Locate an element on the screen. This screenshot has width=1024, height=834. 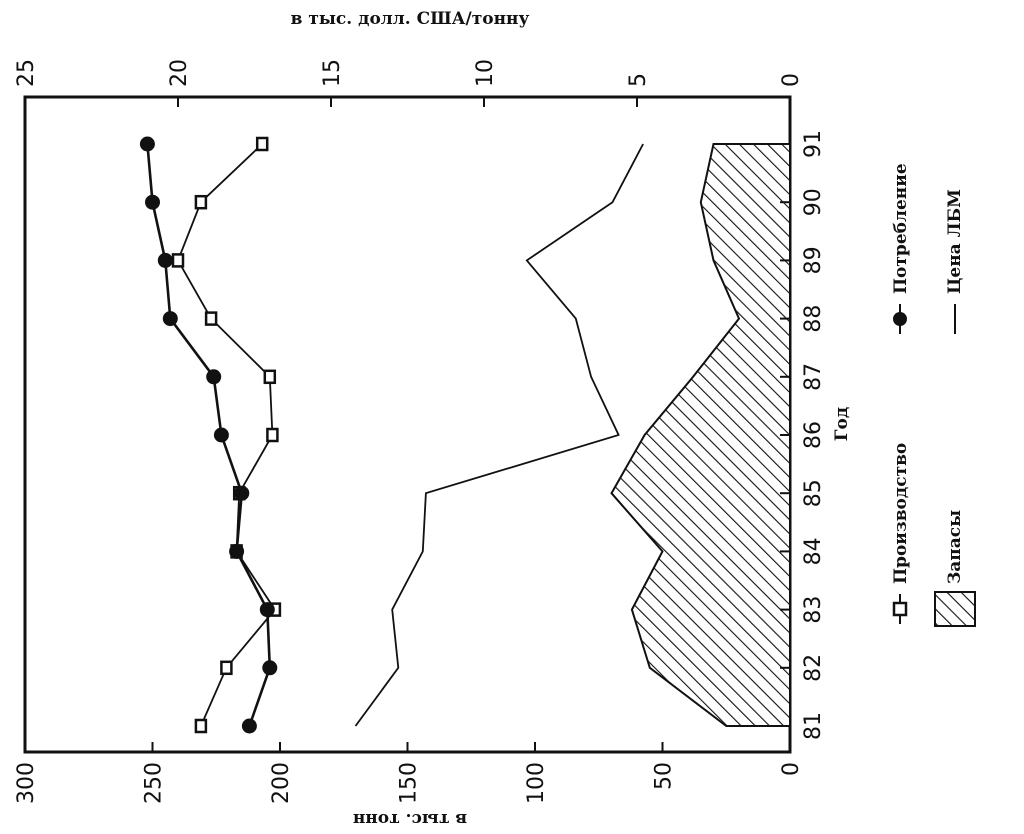
x-tick-label-91: 91 is located at coordinates (813, 144).